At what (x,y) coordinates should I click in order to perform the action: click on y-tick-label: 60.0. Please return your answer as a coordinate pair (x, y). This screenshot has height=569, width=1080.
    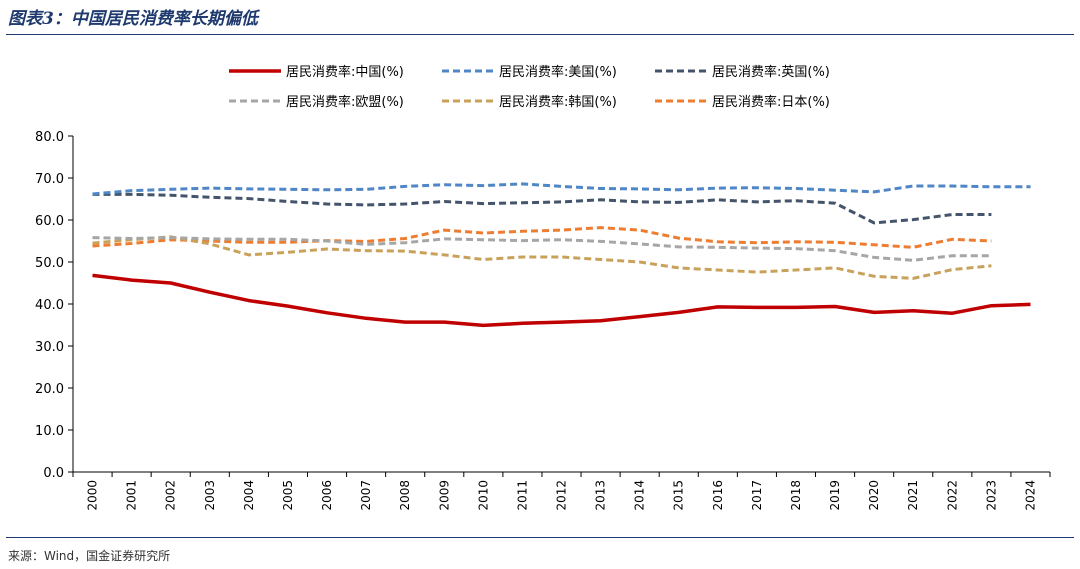
    Looking at the image, I should click on (49, 221).